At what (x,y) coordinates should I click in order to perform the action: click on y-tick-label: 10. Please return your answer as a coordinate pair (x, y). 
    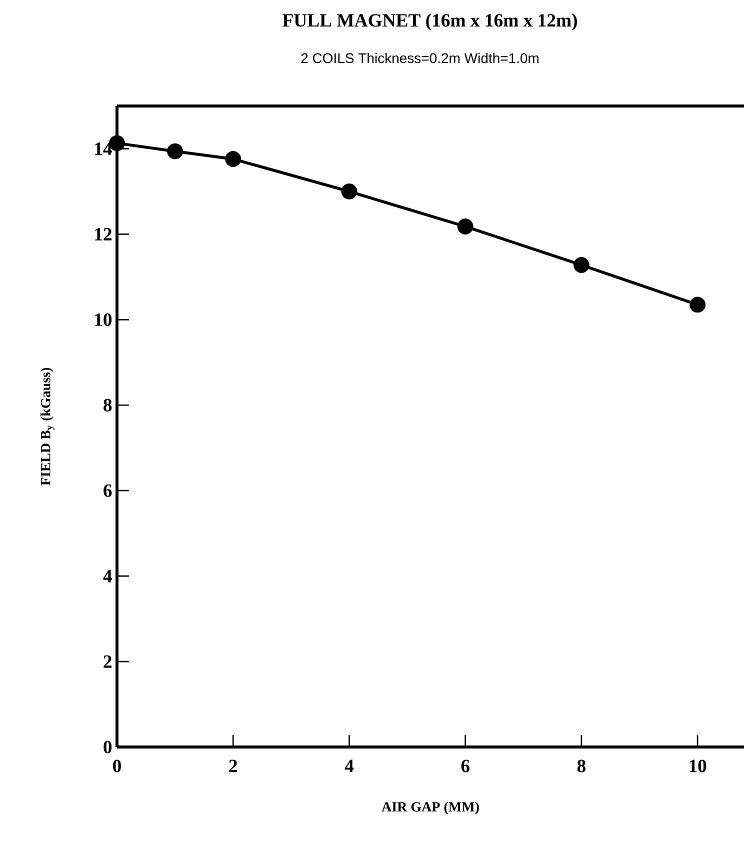
    Looking at the image, I should click on (103, 319).